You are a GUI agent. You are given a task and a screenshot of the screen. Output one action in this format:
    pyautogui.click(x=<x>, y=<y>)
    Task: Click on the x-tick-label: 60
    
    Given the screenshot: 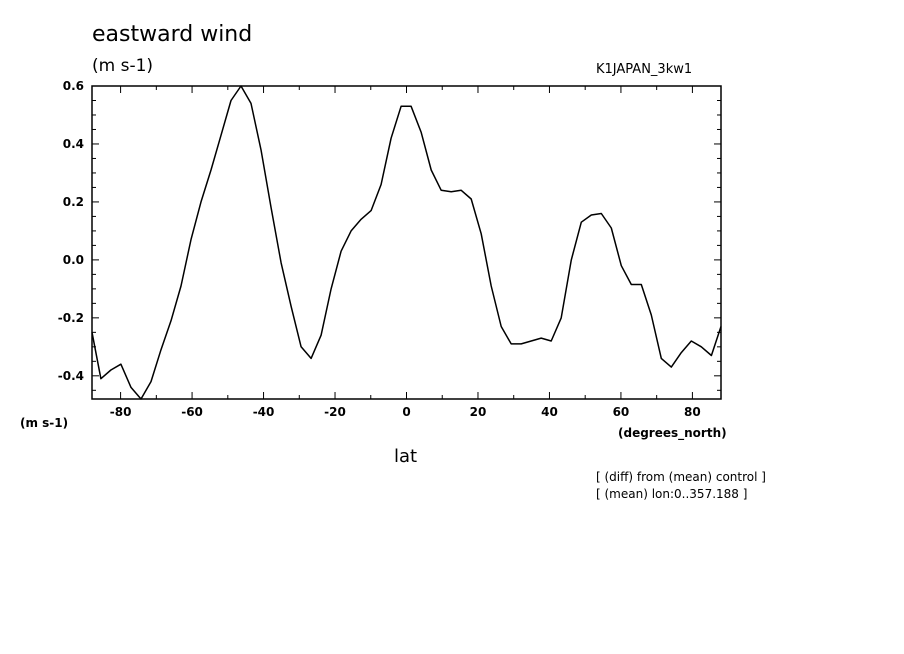 What is the action you would take?
    pyautogui.click(x=621, y=412)
    